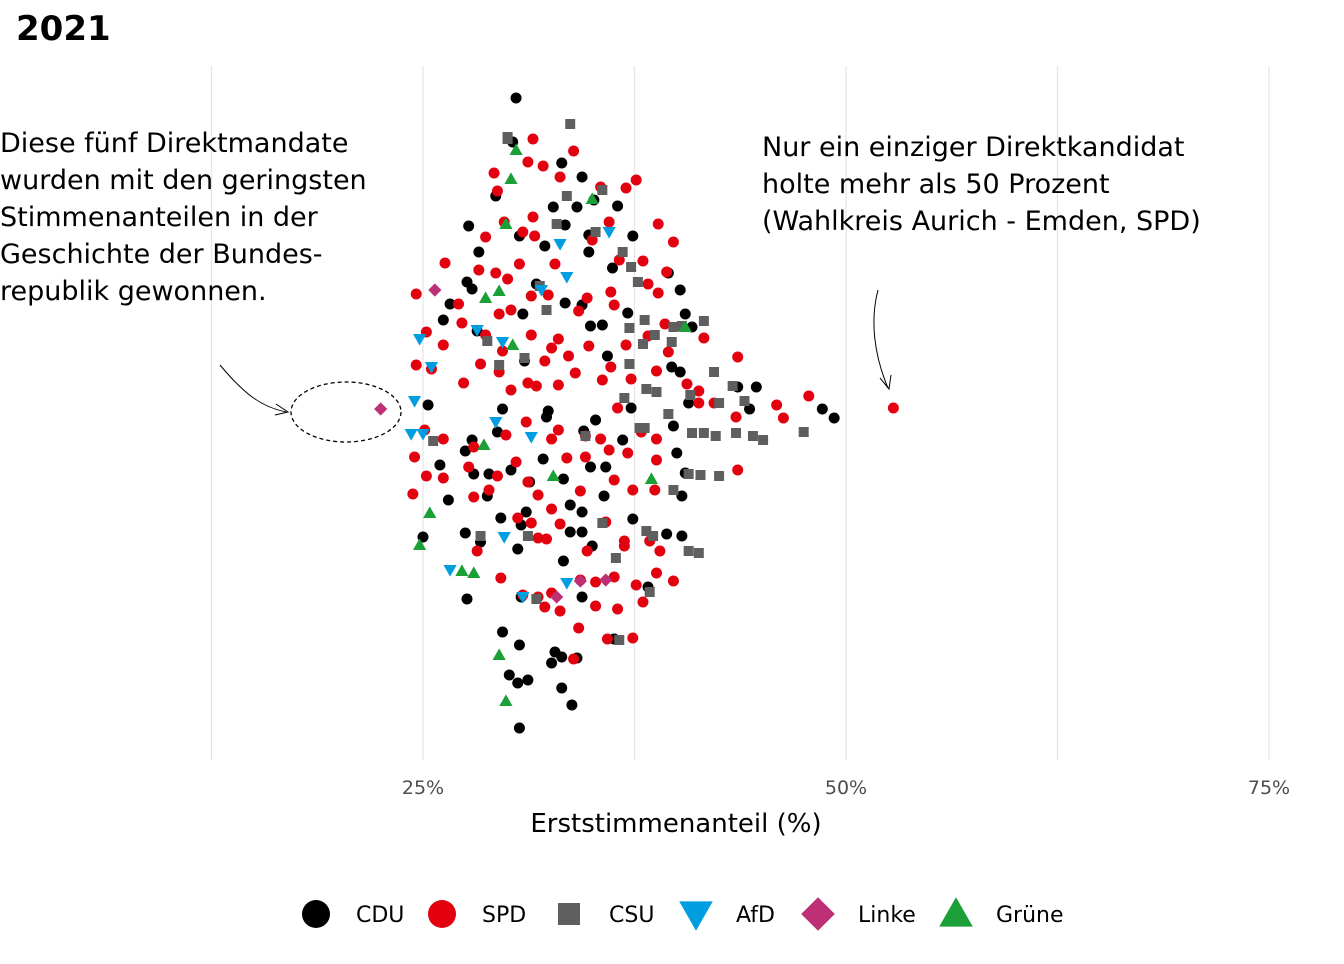 The image size is (1344, 964). I want to click on legend-item-linke: Linke, so click(858, 914).